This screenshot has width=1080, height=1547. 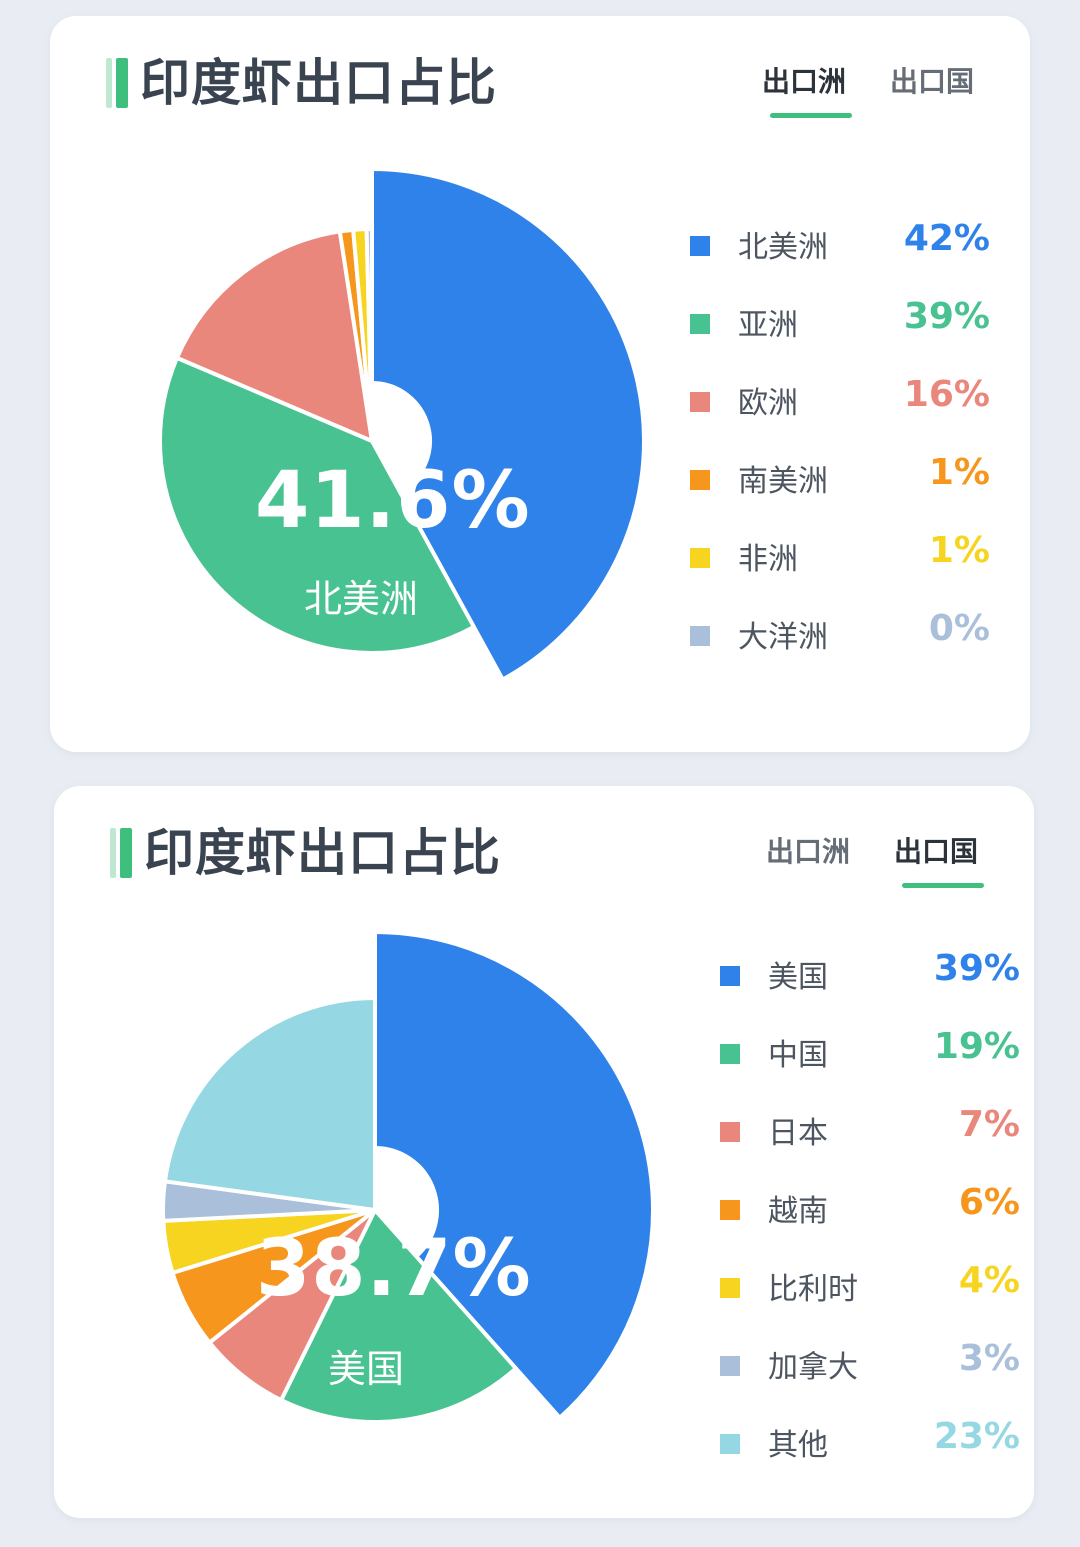 What do you see at coordinates (840, 643) in the screenshot?
I see `legend-item: 大洋洲 0%` at bounding box center [840, 643].